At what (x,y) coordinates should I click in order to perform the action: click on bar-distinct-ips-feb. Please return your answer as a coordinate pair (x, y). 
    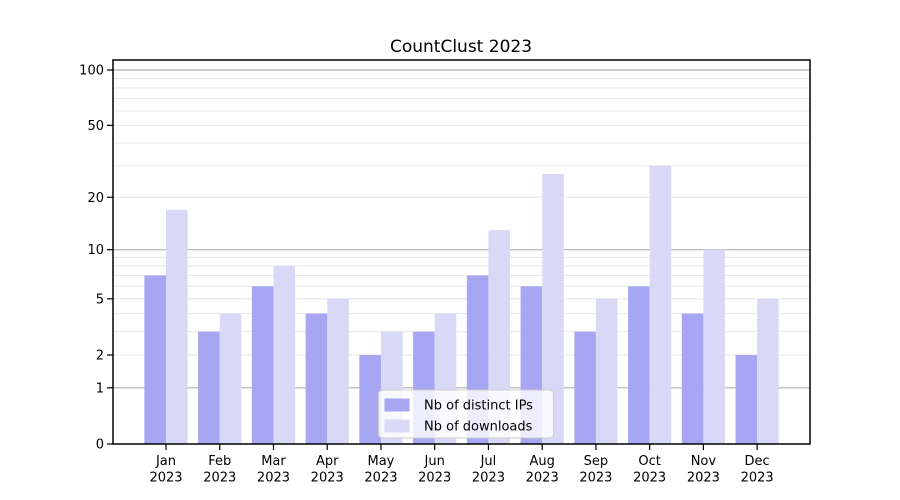
    Looking at the image, I should click on (209, 387).